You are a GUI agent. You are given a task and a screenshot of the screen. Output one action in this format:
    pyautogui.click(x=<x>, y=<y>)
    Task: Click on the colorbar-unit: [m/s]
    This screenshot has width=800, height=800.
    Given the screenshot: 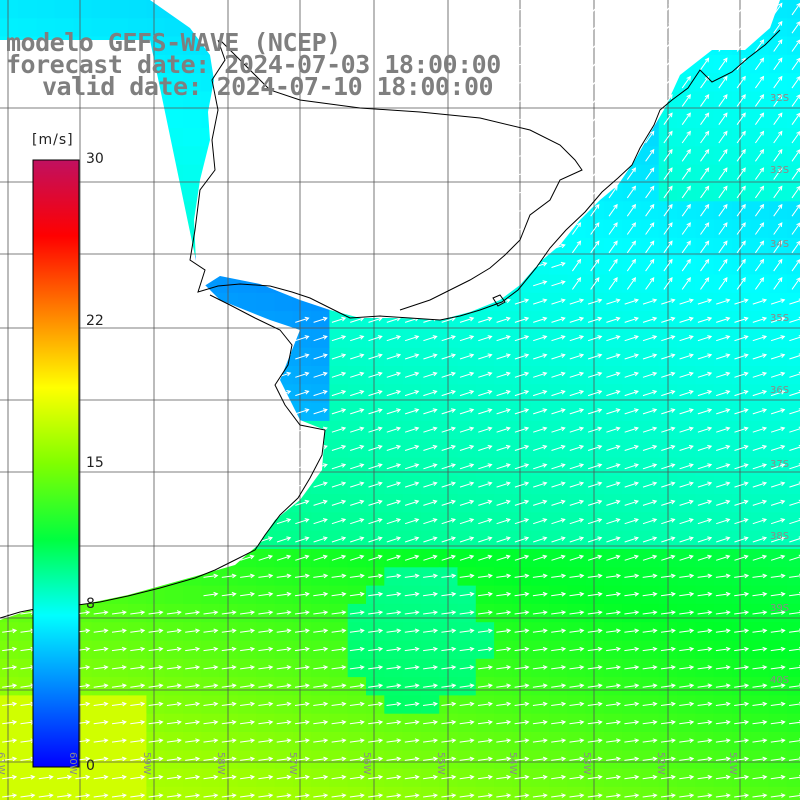 What is the action you would take?
    pyautogui.click(x=53, y=140)
    